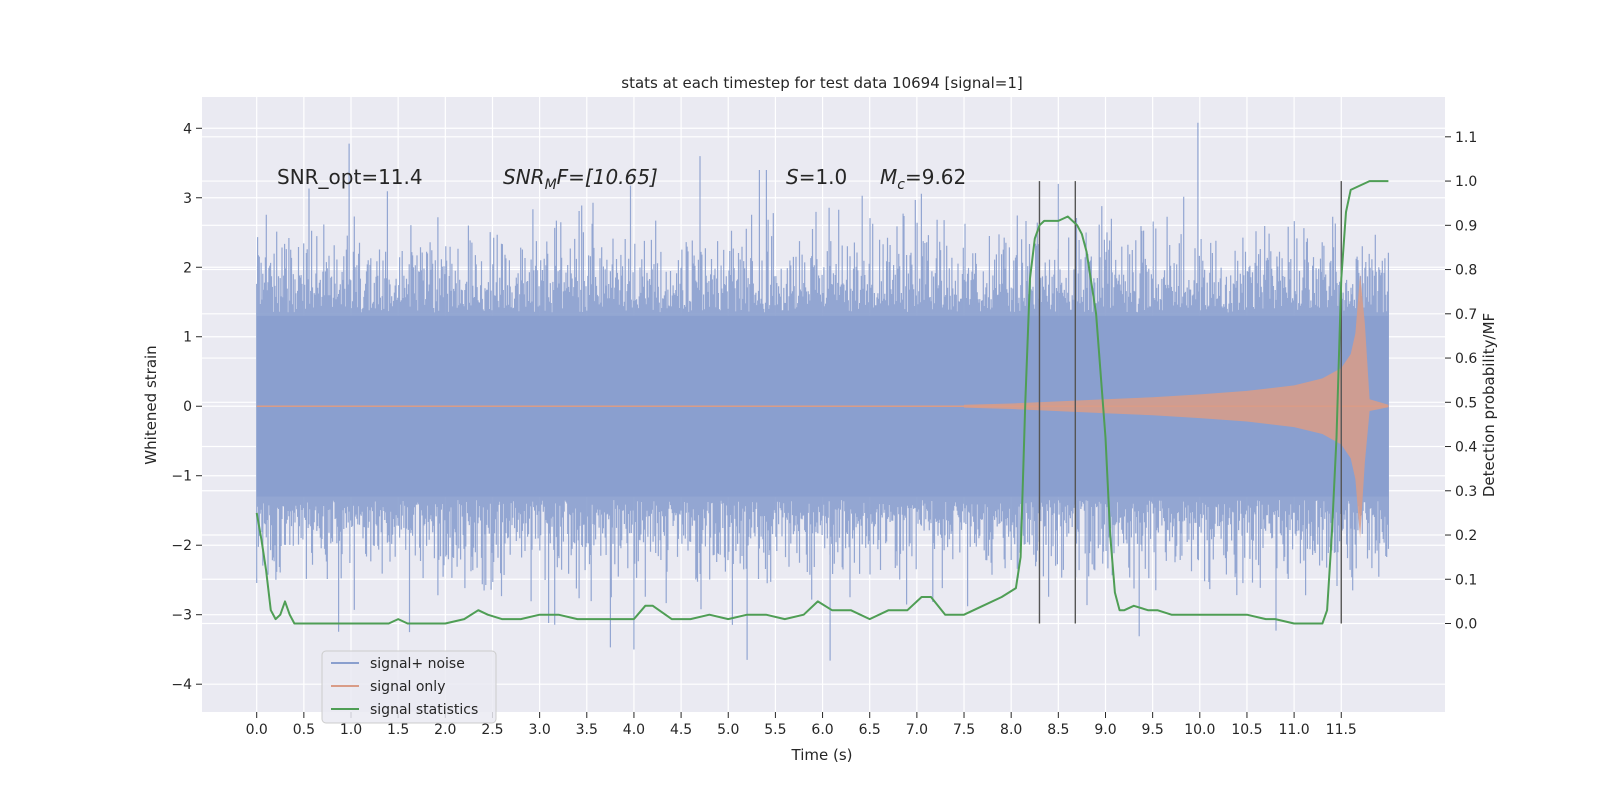 This screenshot has width=1600, height=804. What do you see at coordinates (187, 129) in the screenshot?
I see `y-tick-label: 4` at bounding box center [187, 129].